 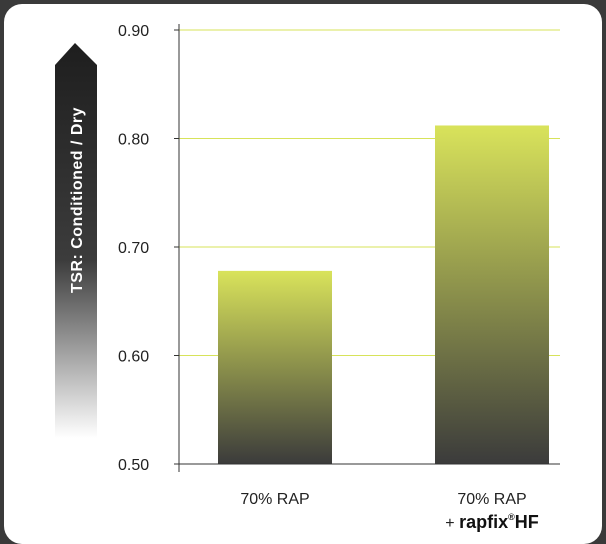 I want to click on brand-suffix: HF, so click(x=527, y=522).